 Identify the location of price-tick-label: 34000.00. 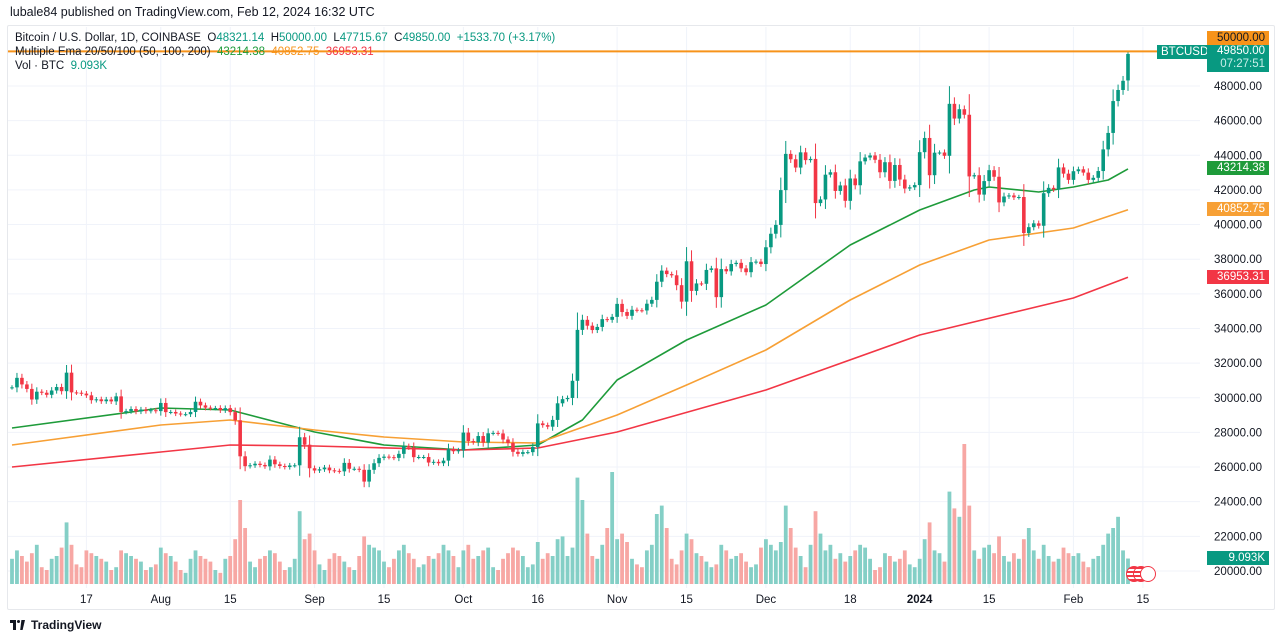
(1238, 329).